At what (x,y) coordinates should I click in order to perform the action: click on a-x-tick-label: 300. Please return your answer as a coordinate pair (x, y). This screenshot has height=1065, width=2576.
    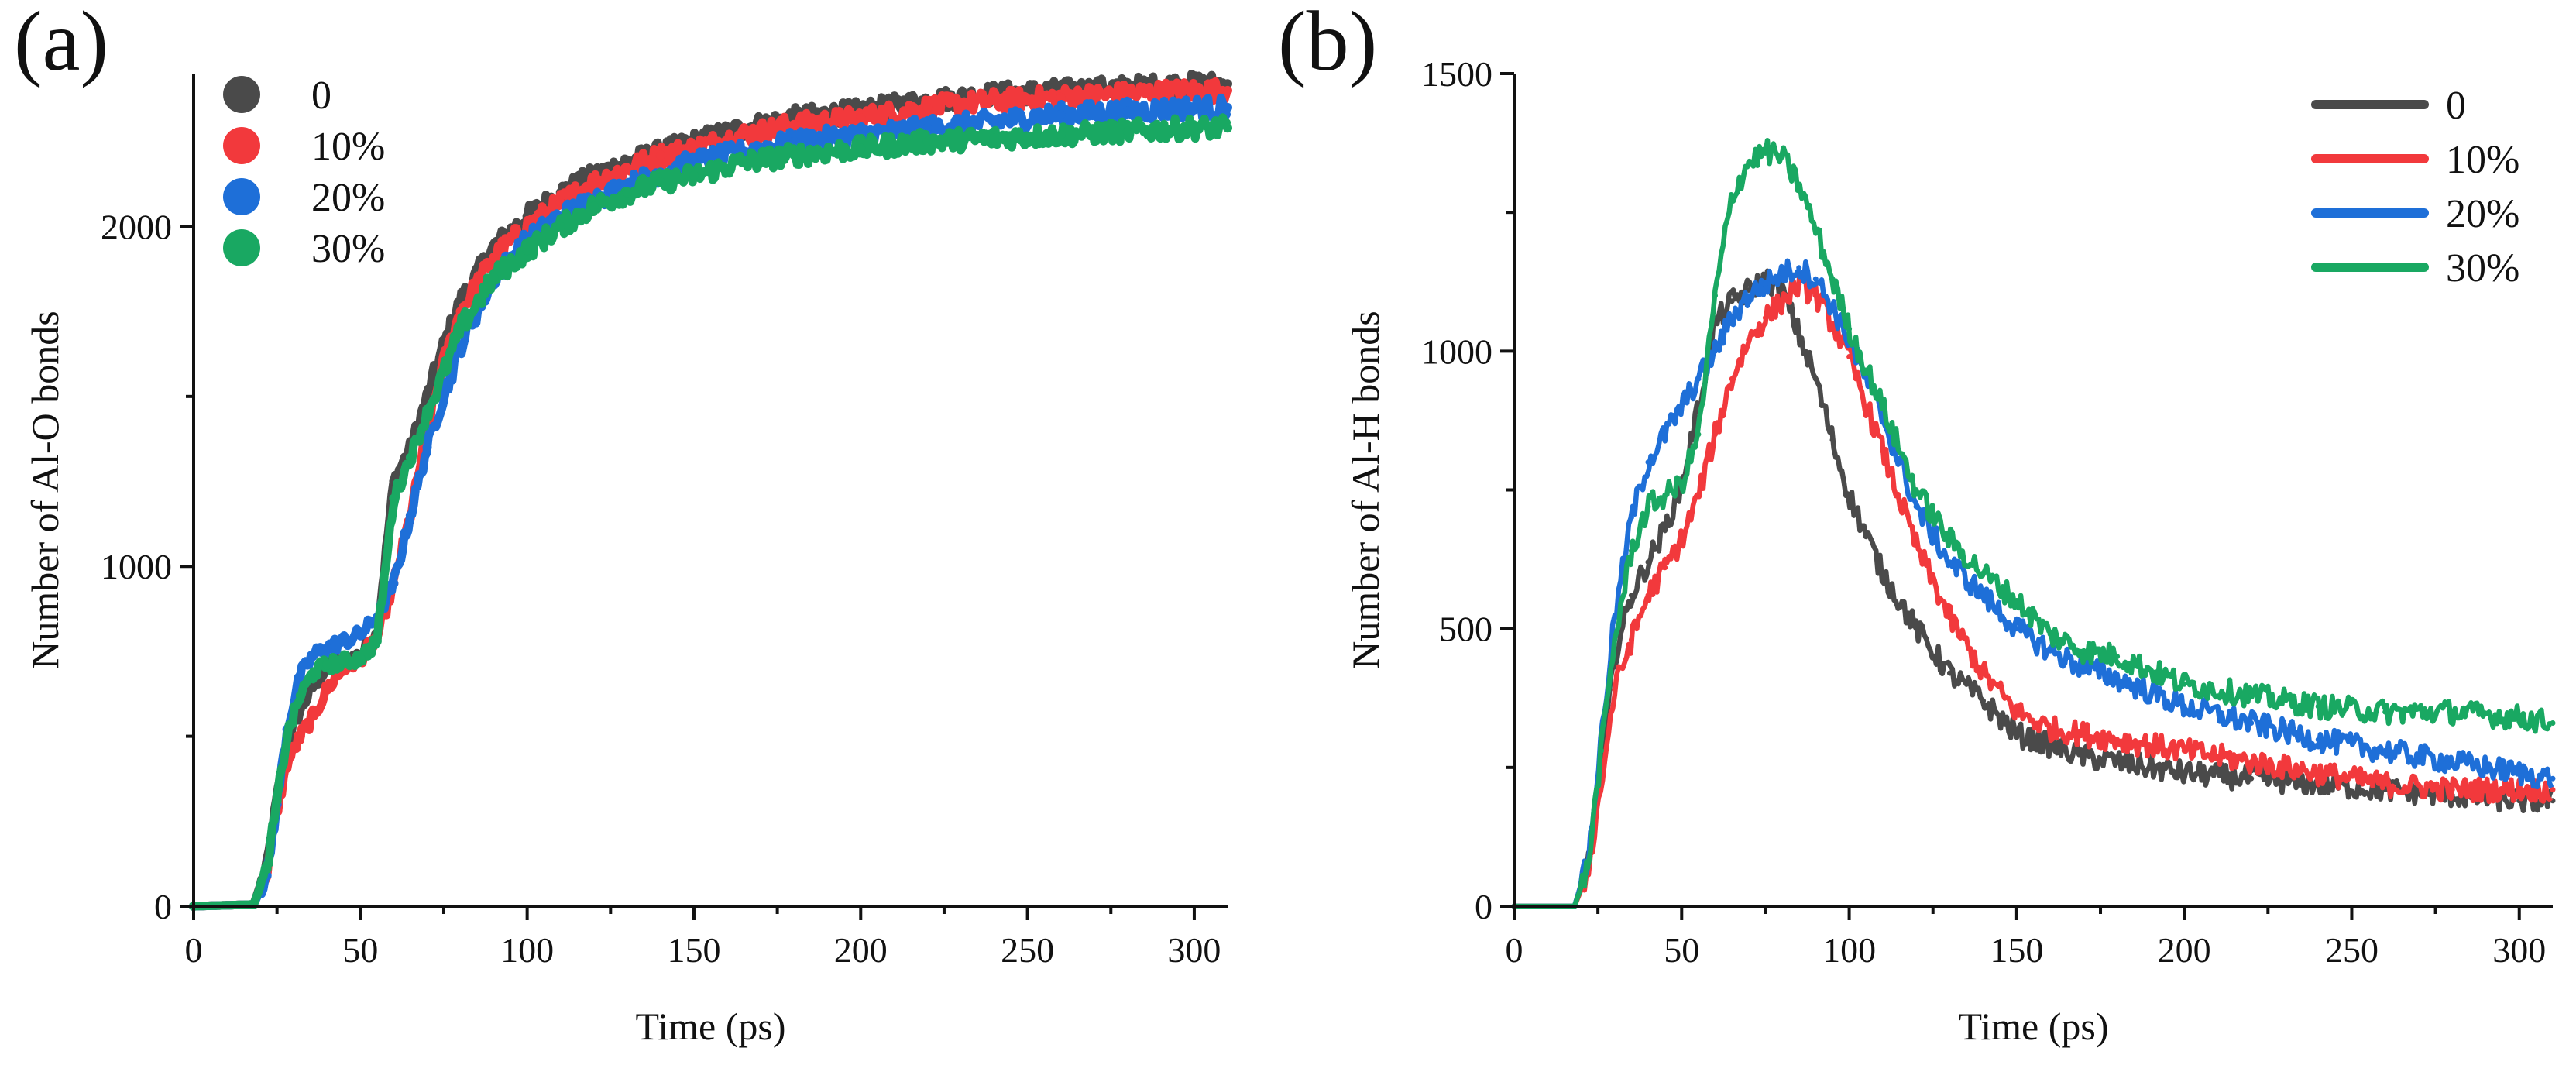
    Looking at the image, I should click on (1194, 950).